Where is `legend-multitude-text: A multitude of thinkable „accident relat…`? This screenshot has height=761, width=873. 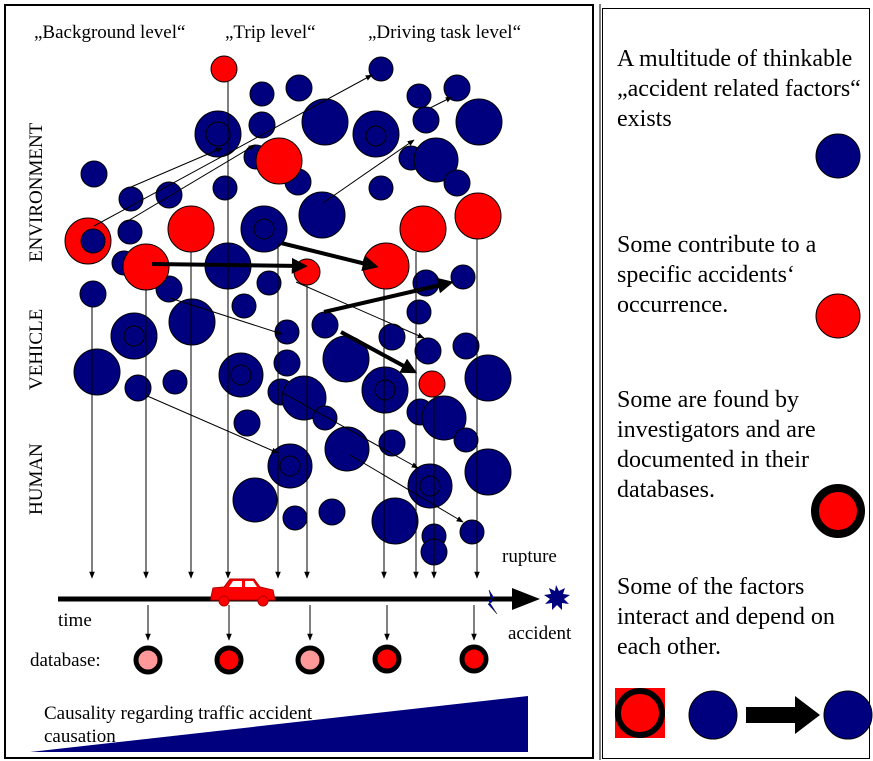 legend-multitude-text: A multitude of thinkable „accident relat… is located at coordinates (739, 89).